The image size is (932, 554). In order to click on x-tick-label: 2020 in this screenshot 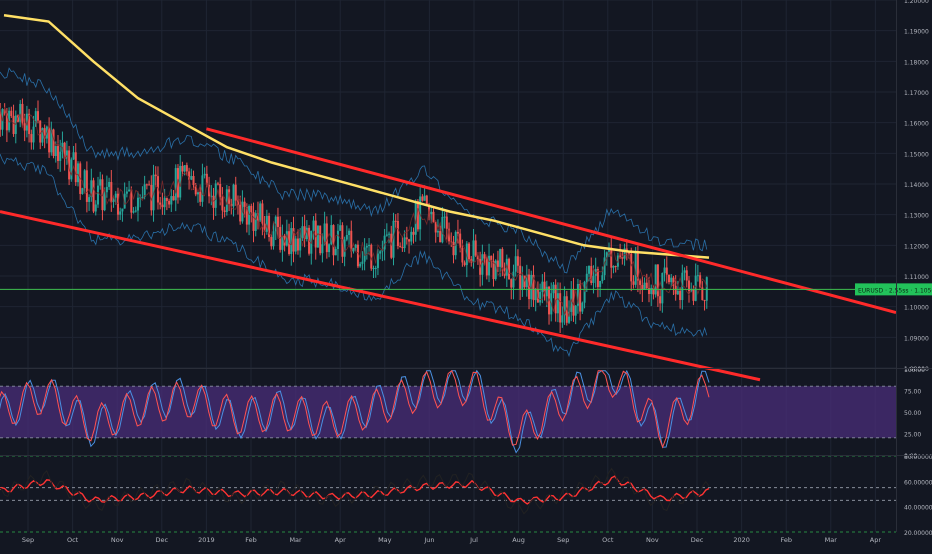, I will do `click(741, 540)`.